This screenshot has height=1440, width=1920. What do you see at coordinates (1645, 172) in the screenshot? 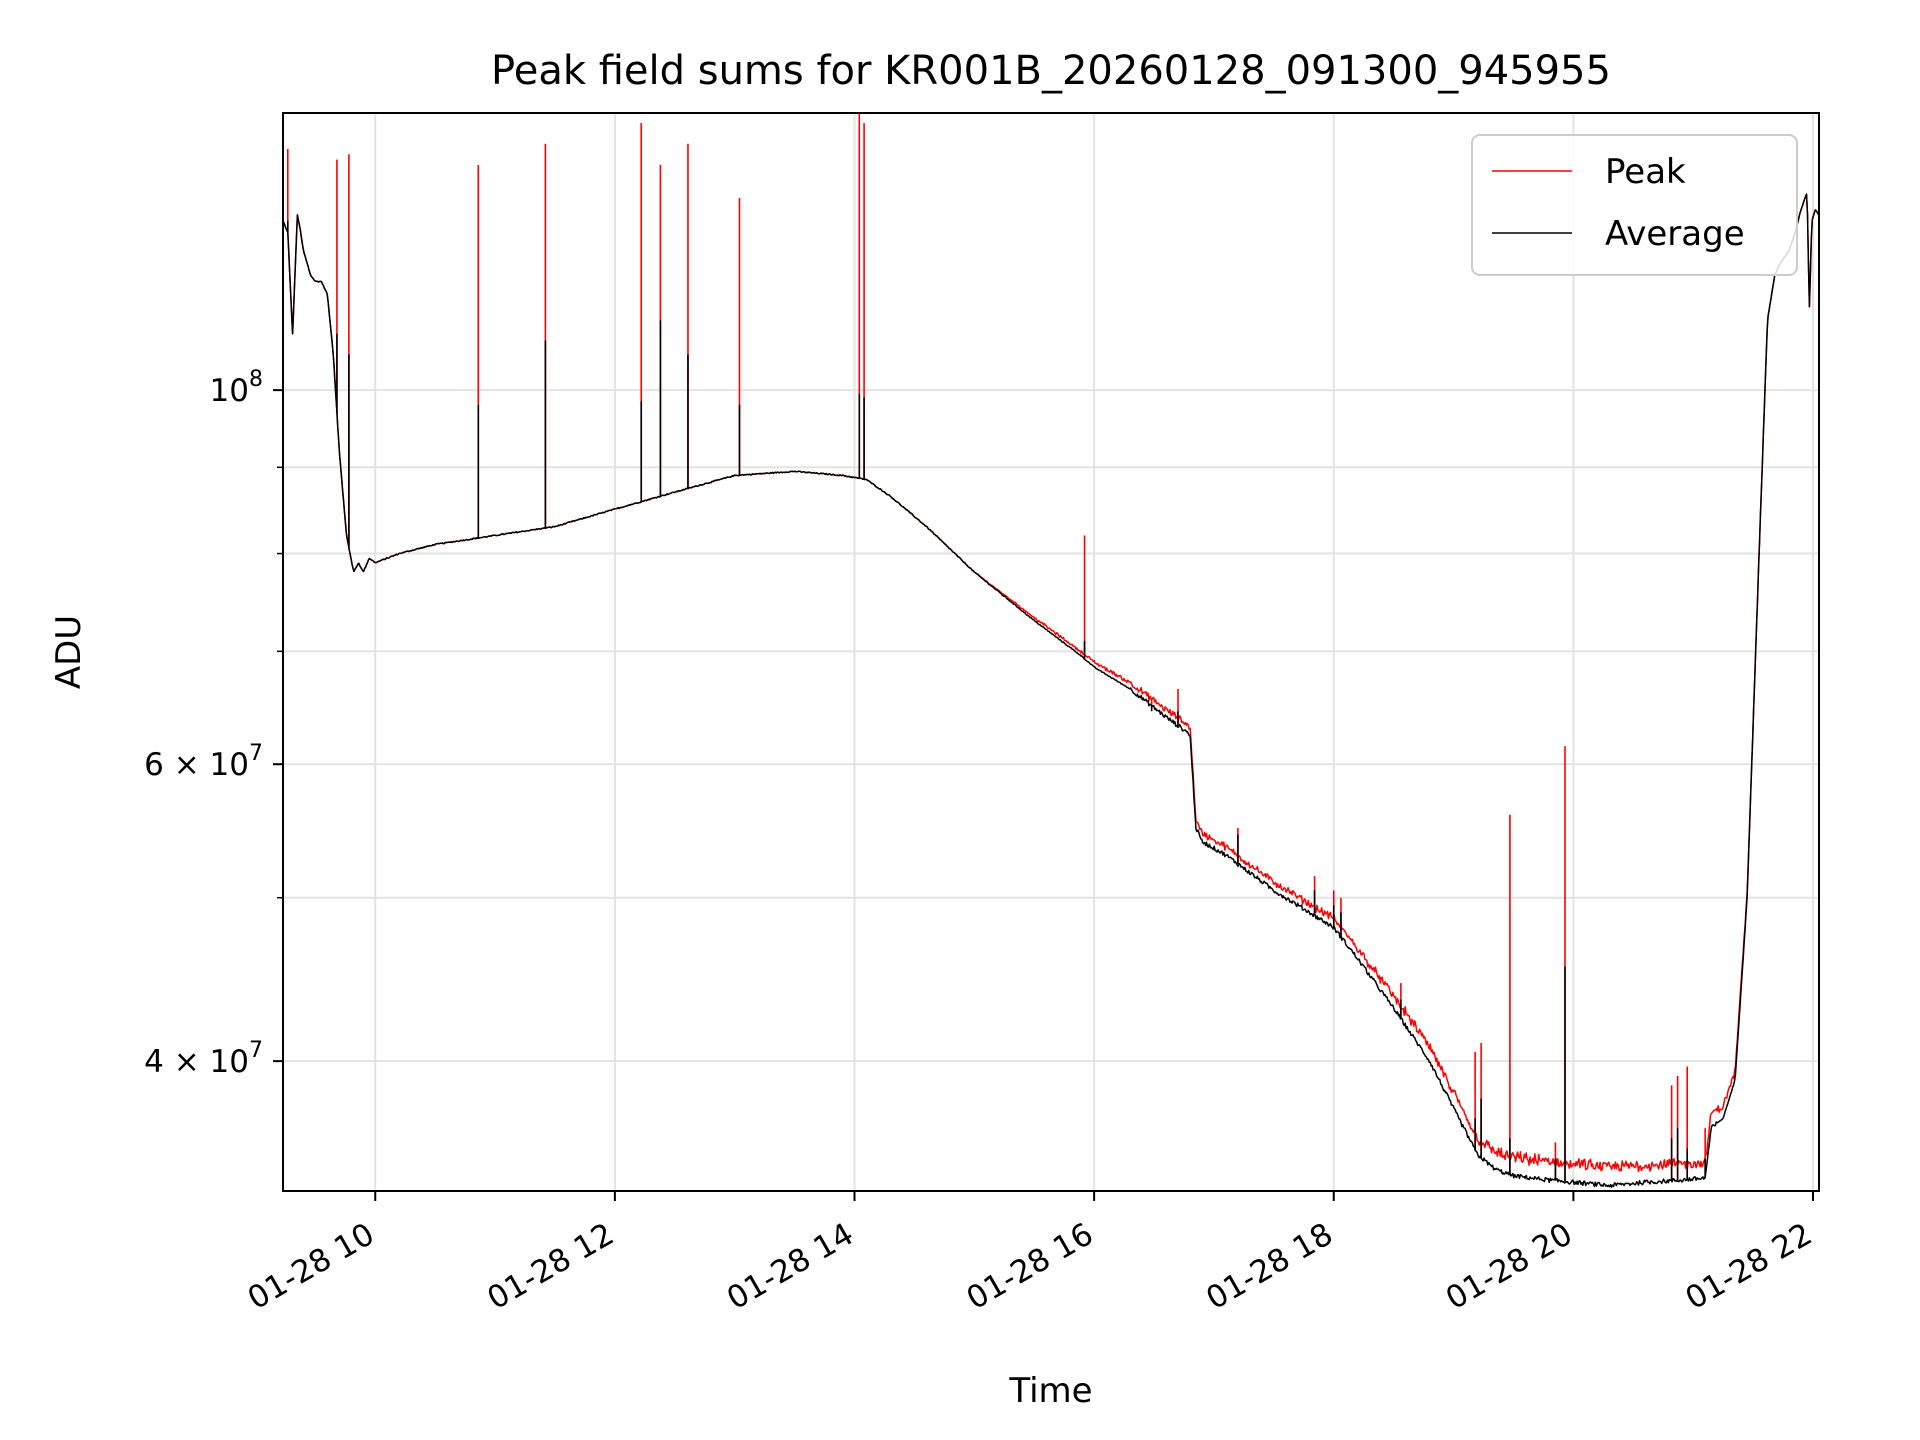
I see `legend-peak-label: Peak` at bounding box center [1645, 172].